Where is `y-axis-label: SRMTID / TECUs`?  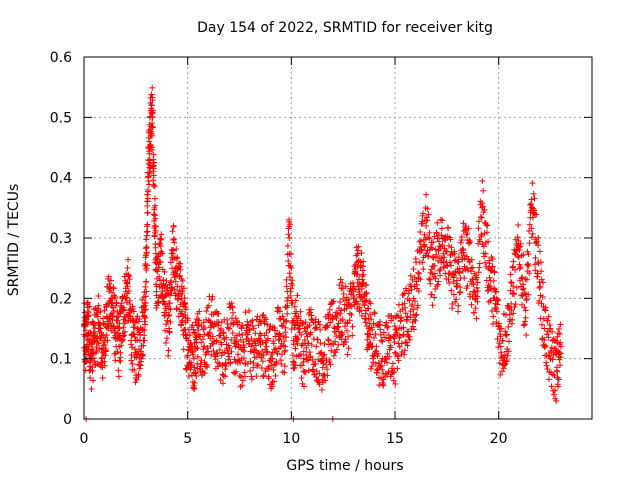 y-axis-label: SRMTID / TECUs is located at coordinates (14, 240).